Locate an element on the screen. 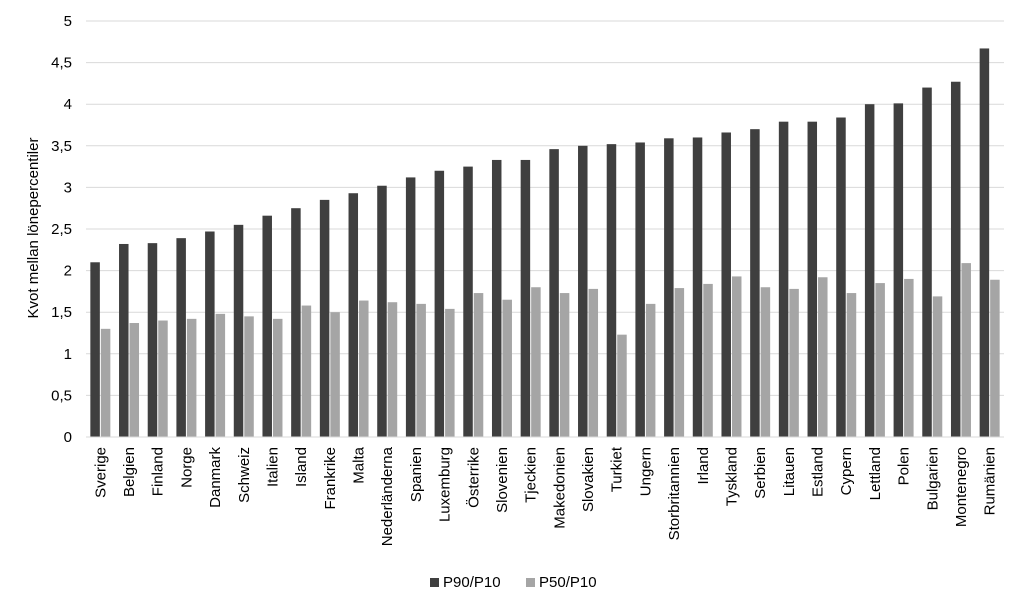 The width and height of the screenshot is (1024, 613). y-axis-tick-labels: 0 0,5 1 1,5 2 2,5 3 3,5 4 4,5 5 is located at coordinates (61, 229).